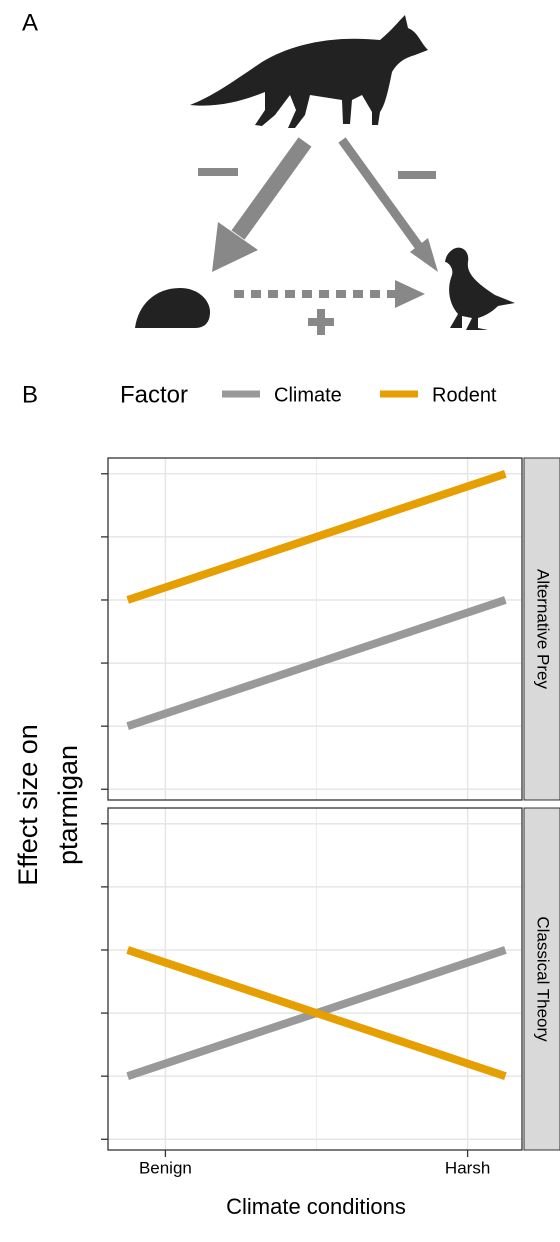  I want to click on panel-label: B, so click(30, 394).